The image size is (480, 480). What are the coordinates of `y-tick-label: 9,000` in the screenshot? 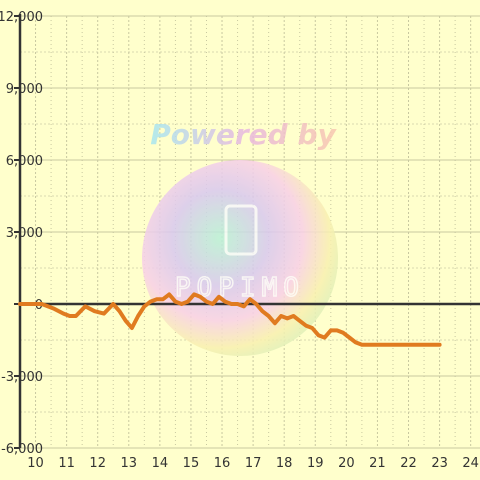 It's located at (24, 89).